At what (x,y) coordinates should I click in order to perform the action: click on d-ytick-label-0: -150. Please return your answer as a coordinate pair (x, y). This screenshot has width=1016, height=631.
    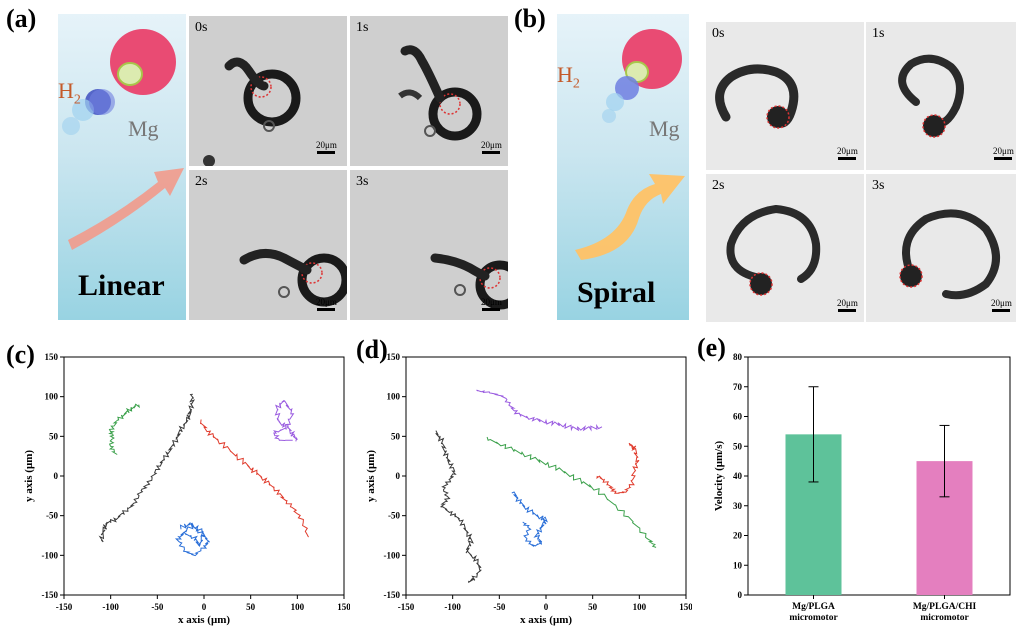
    Looking at the image, I should click on (392, 595).